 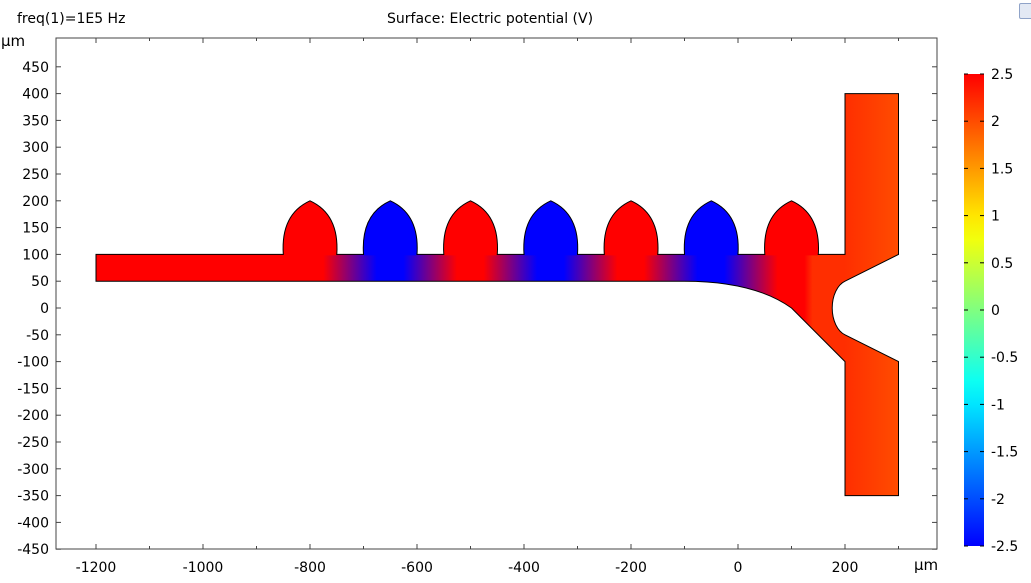 I want to click on x-tick-label: 0, so click(x=738, y=568).